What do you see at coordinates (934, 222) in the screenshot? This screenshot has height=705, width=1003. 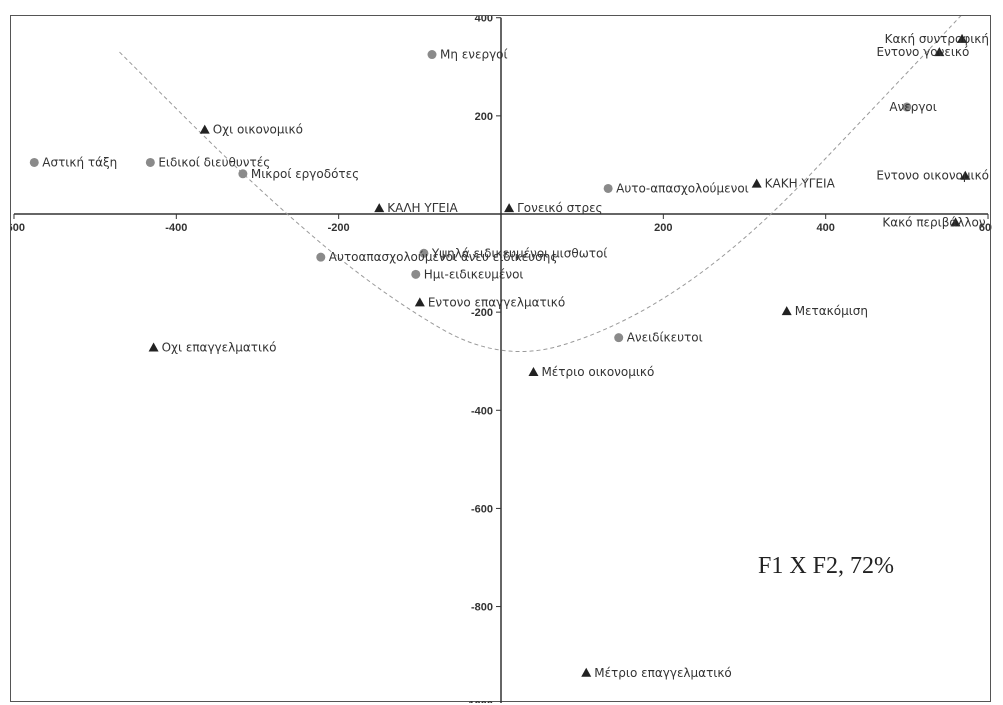 I see `point-label: Κακό περιβάλλον` at bounding box center [934, 222].